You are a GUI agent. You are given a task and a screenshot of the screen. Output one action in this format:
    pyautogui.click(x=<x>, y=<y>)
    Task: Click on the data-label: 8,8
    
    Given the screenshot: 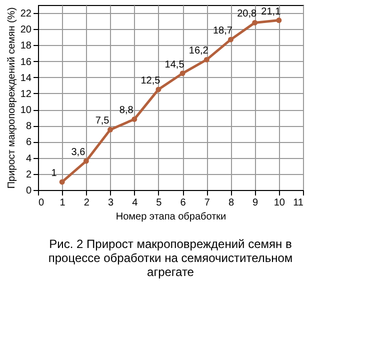 What is the action you would take?
    pyautogui.click(x=126, y=110)
    